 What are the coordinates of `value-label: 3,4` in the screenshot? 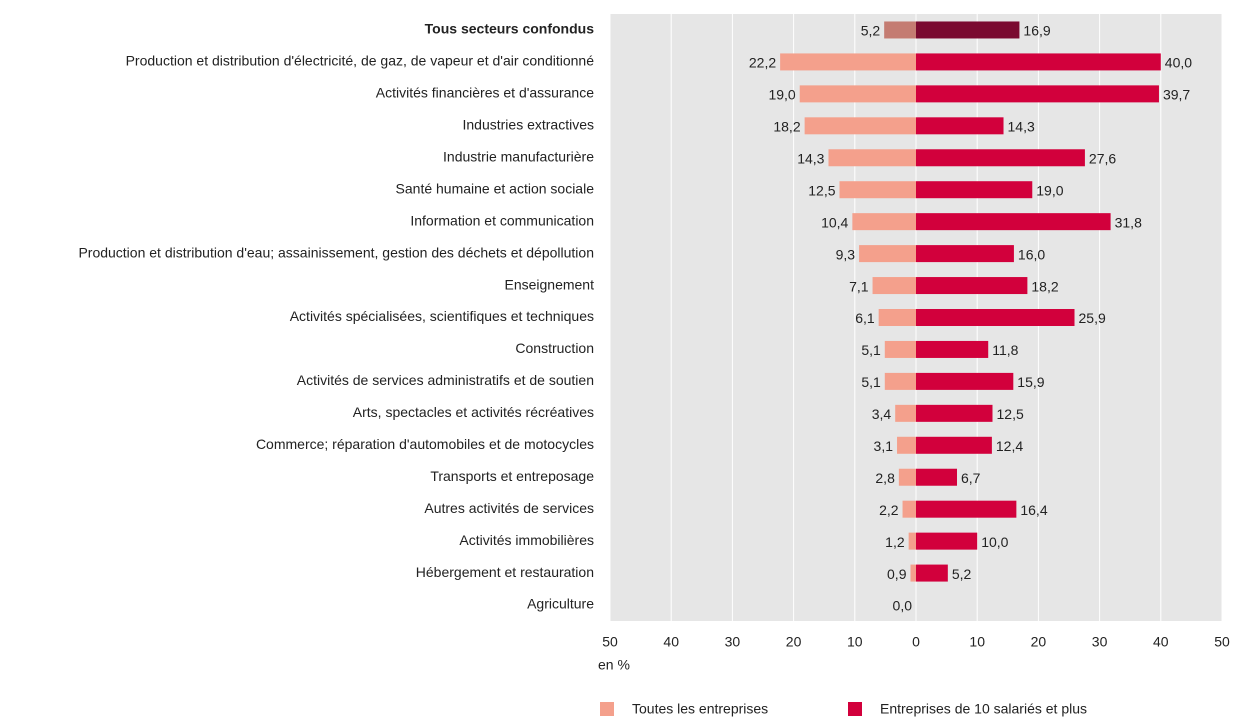 It's located at (882, 414).